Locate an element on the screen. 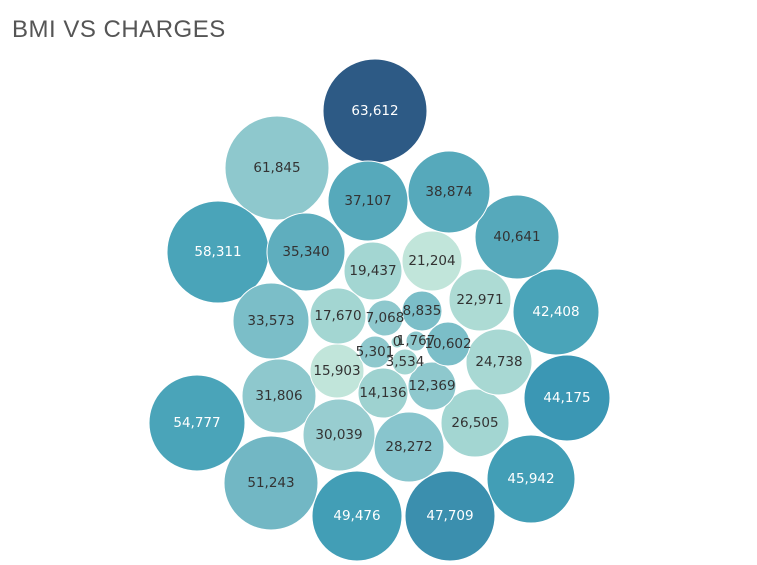  bubble-label-31806: 31,806 is located at coordinates (278, 396).